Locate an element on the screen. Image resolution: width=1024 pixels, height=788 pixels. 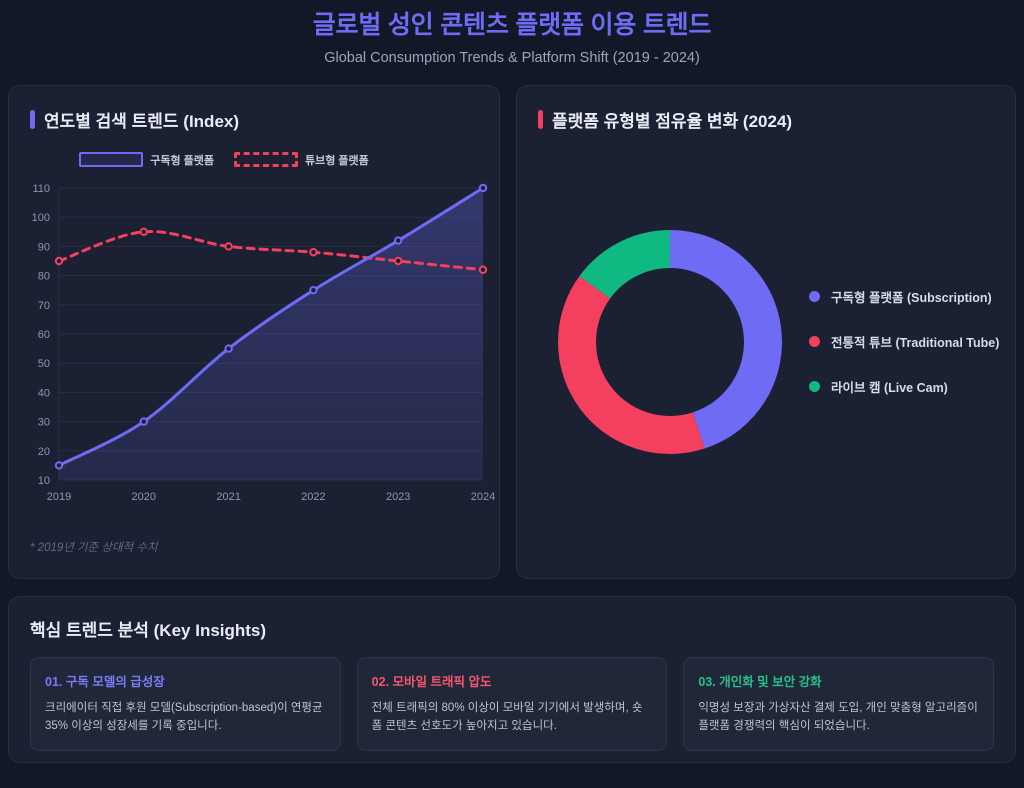
tube-series-points is located at coordinates (271, 250).